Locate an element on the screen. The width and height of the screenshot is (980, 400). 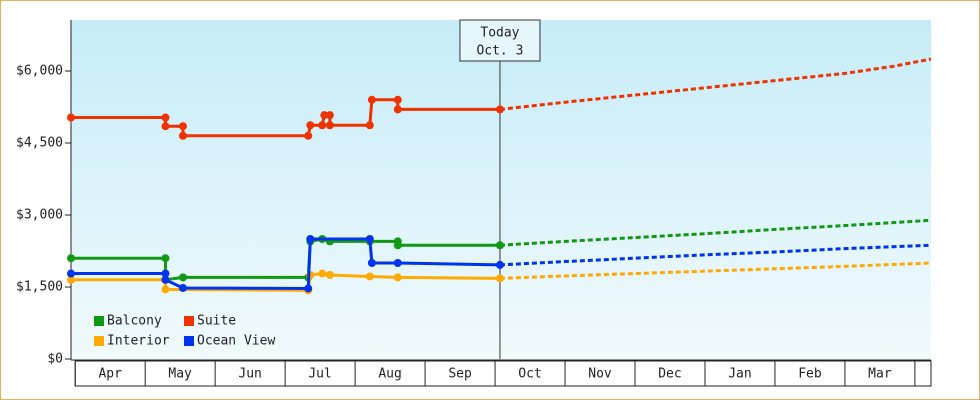
y-tick-label: $4,500 is located at coordinates (39, 143).